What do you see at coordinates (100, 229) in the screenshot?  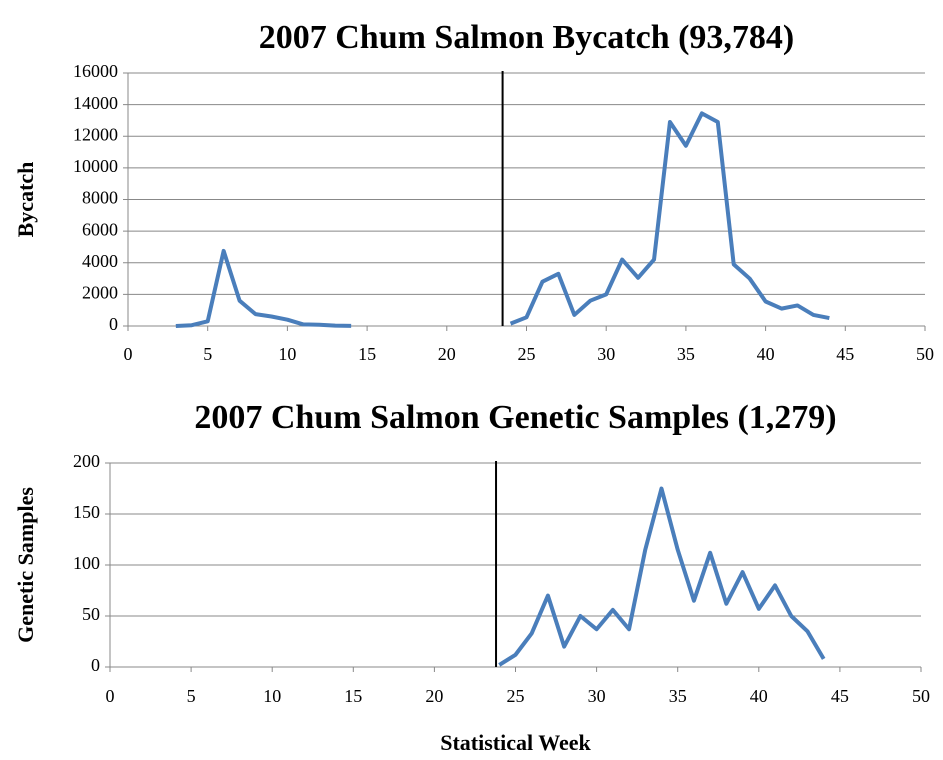 I see `y-tick-label: 6000` at bounding box center [100, 229].